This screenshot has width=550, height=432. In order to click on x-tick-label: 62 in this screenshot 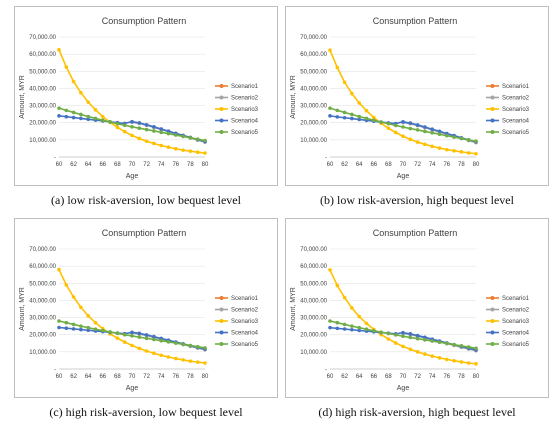, I will do `click(73, 165)`.